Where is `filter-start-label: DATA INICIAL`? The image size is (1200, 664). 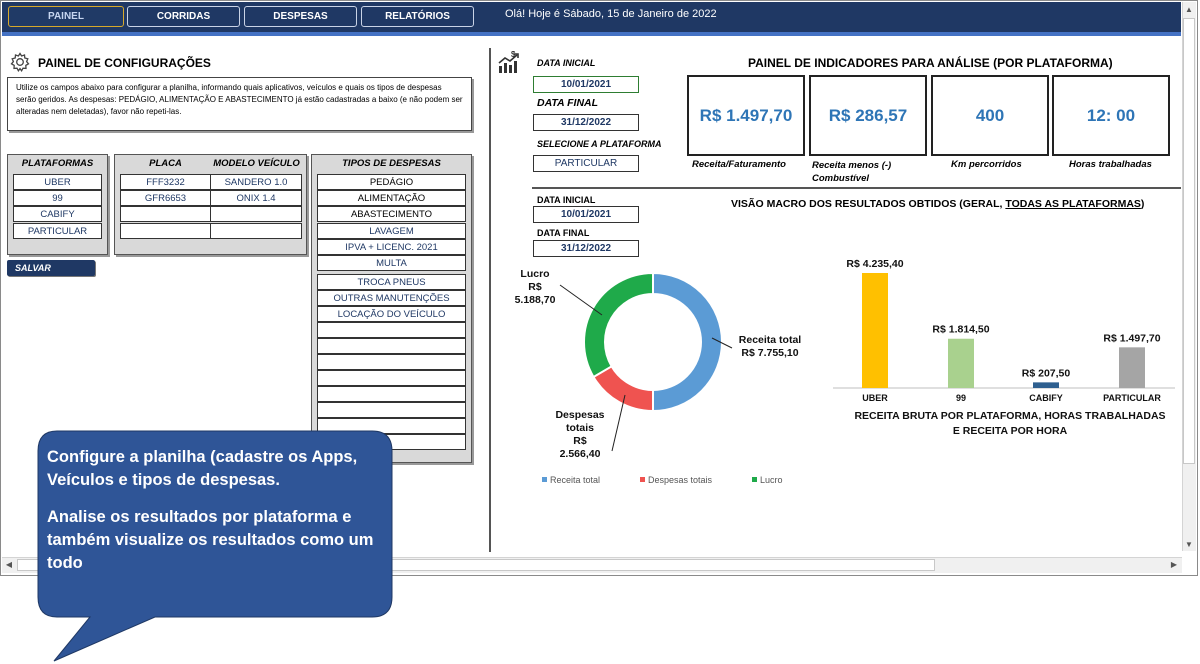 filter-start-label: DATA INICIAL is located at coordinates (566, 63).